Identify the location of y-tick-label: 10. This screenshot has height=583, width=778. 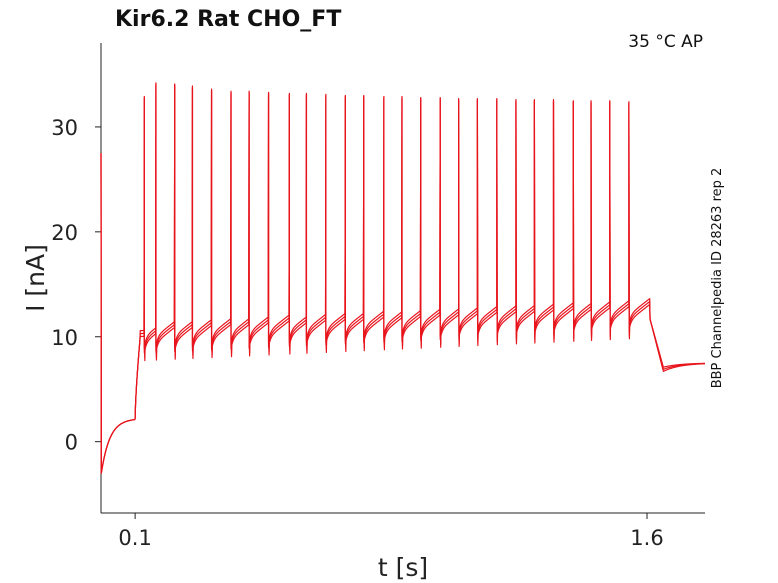
(64, 338).